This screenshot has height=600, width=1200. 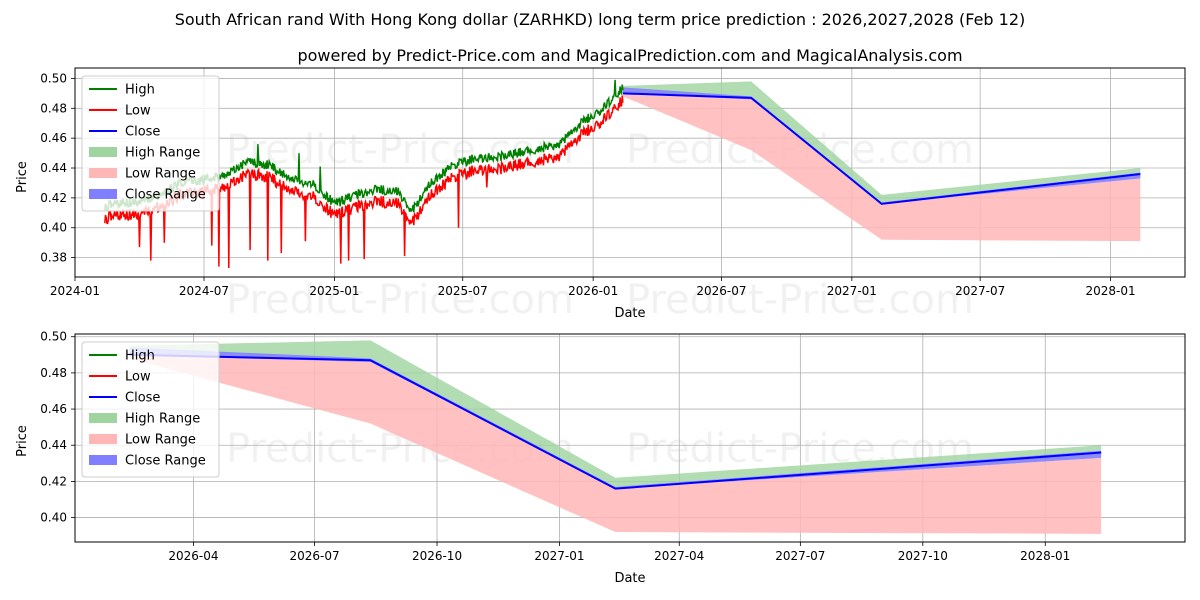 I want to click on close-forecast-line, so click(x=881, y=148).